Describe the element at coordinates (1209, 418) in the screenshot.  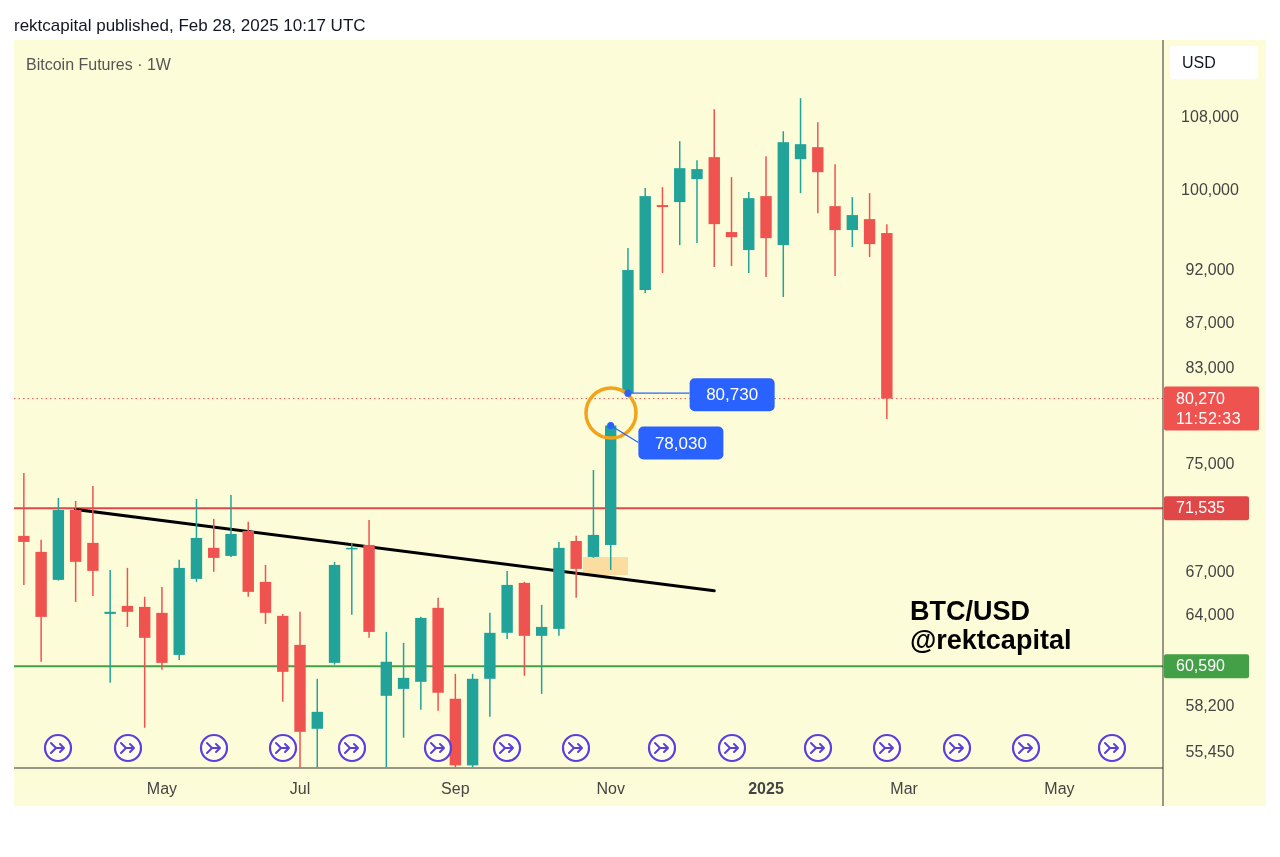
I see `text: 11:52:33` at that location.